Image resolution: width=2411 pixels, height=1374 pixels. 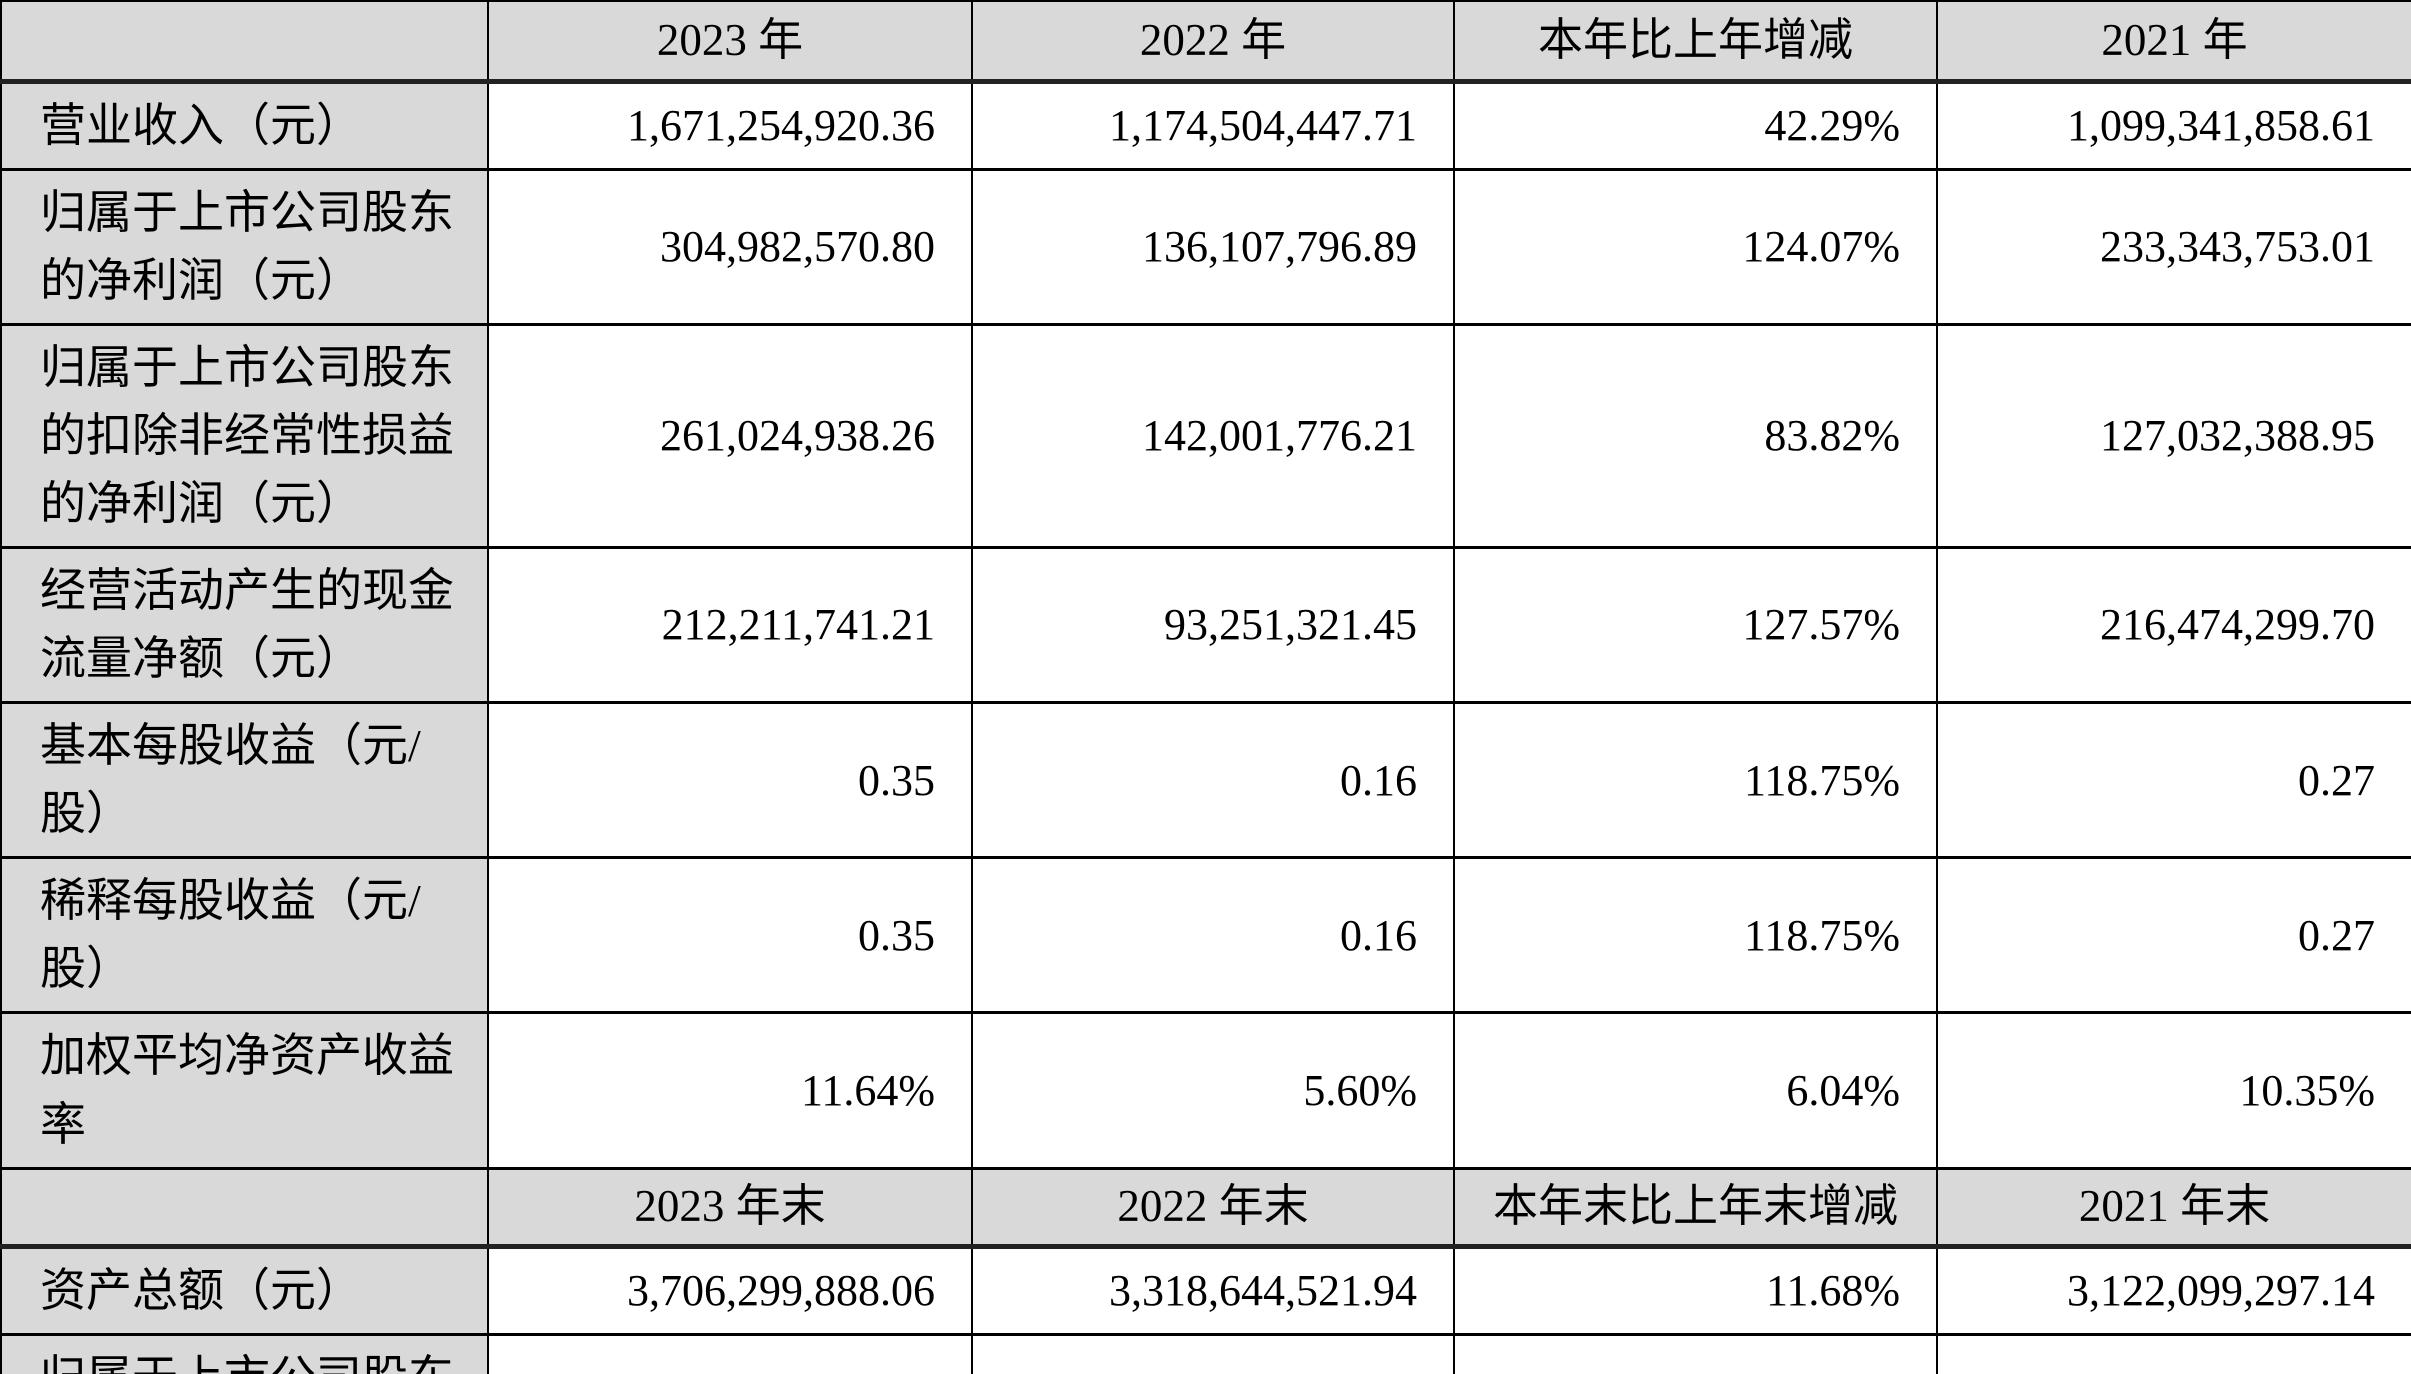 I want to click on value-2021: 127,032,388.95, so click(x=2173, y=435).